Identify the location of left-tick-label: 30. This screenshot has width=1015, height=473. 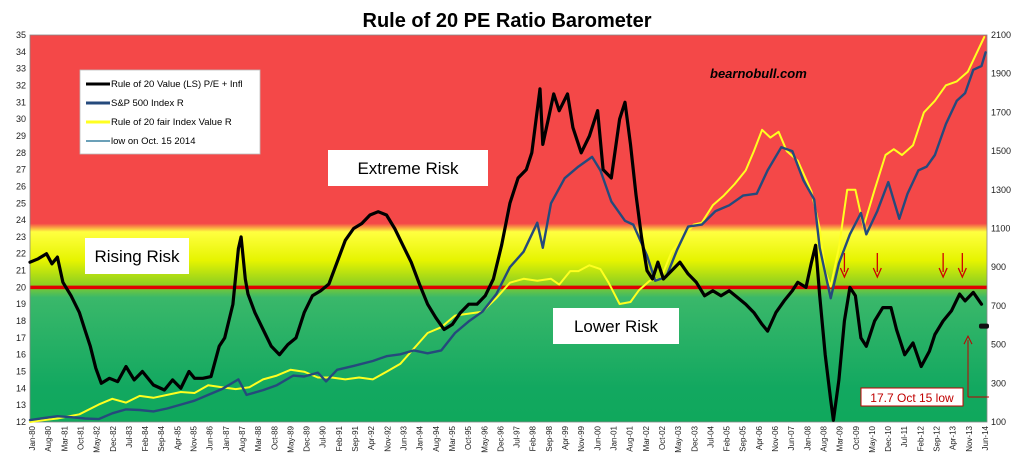
(21, 119).